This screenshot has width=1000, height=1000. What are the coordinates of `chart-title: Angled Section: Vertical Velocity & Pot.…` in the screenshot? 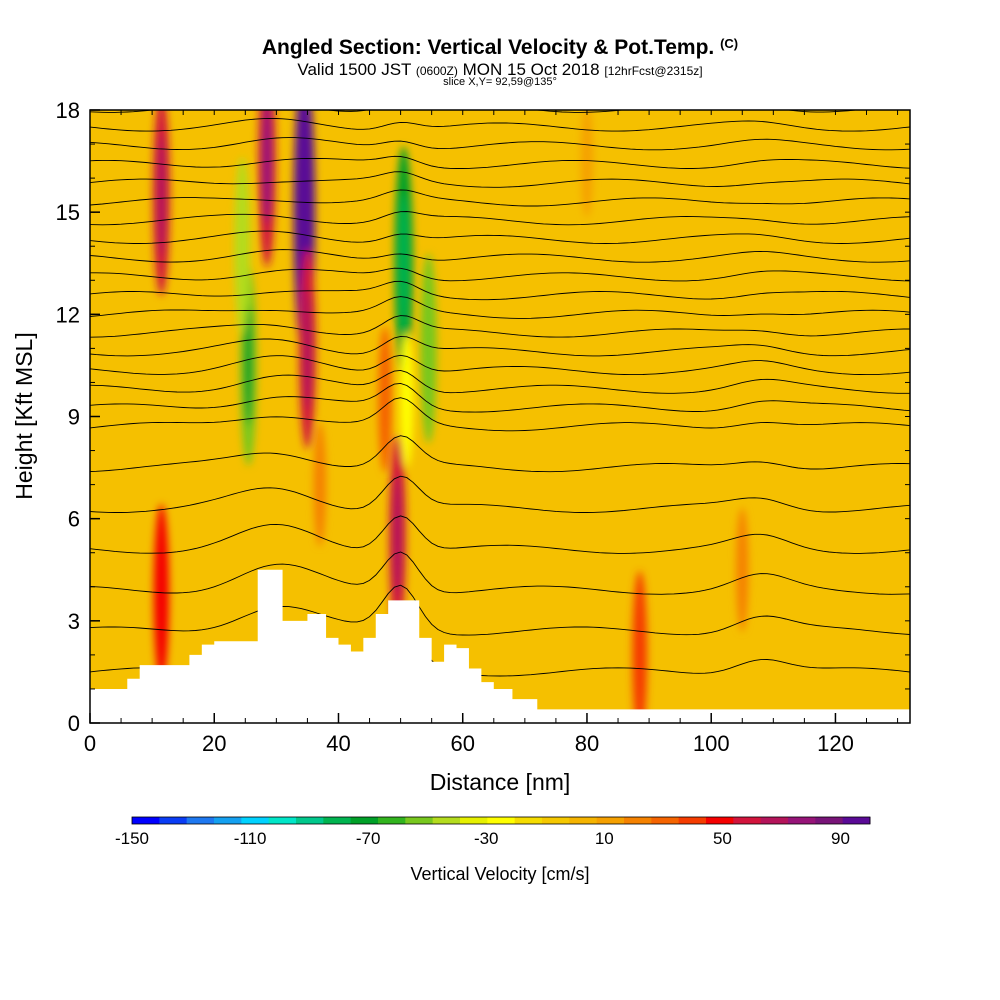 It's located at (500, 48).